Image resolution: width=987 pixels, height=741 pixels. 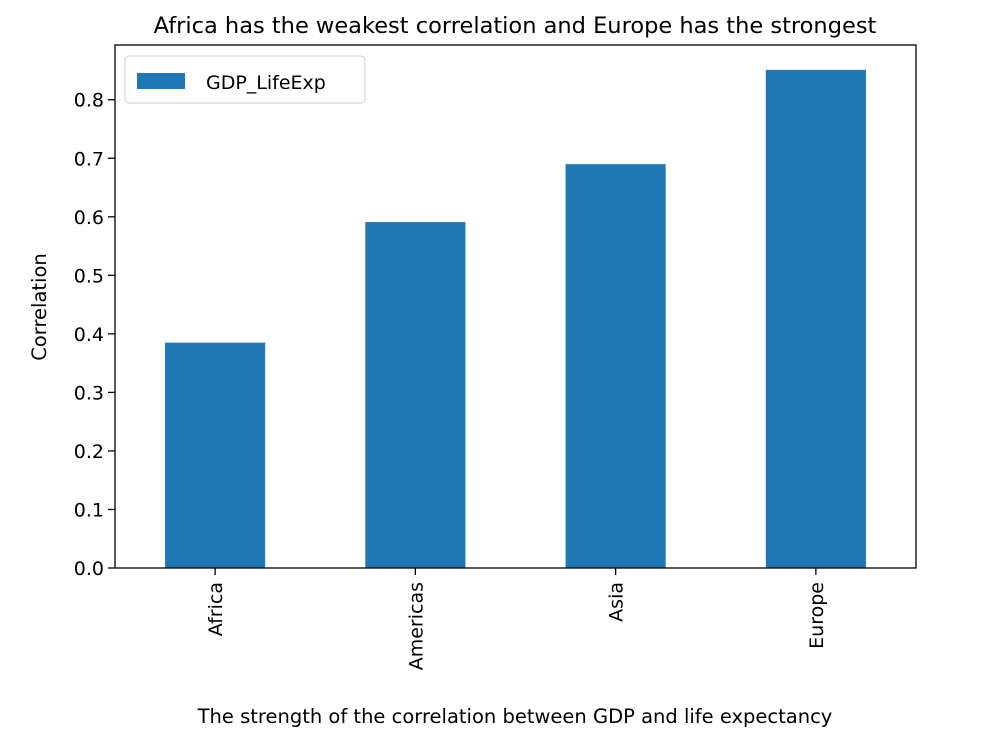 What do you see at coordinates (216, 609) in the screenshot?
I see `x-tick-label-africa: Africa` at bounding box center [216, 609].